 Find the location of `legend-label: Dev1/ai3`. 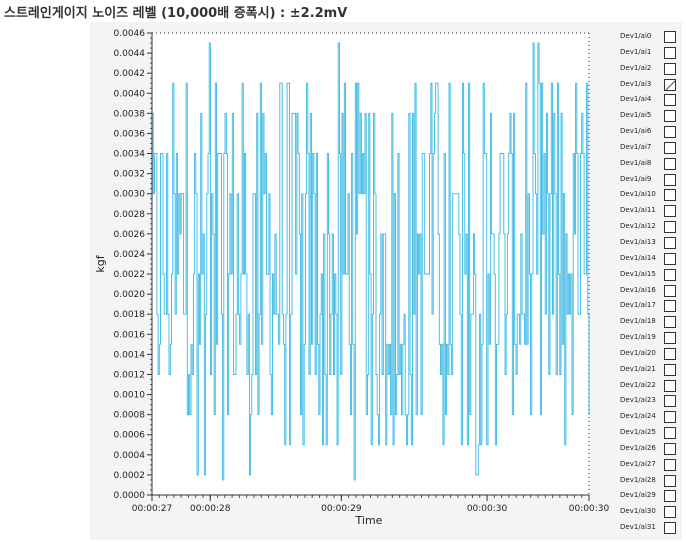

legend-label: Dev1/ai3 is located at coordinates (636, 83).